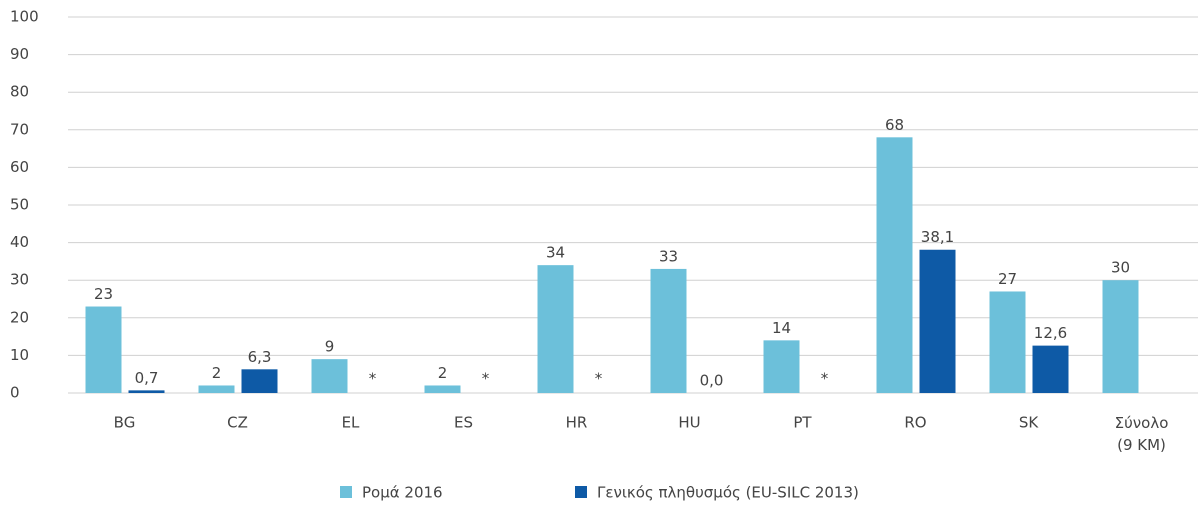  Describe the element at coordinates (1120, 268) in the screenshot. I see `data-label: 30` at that location.